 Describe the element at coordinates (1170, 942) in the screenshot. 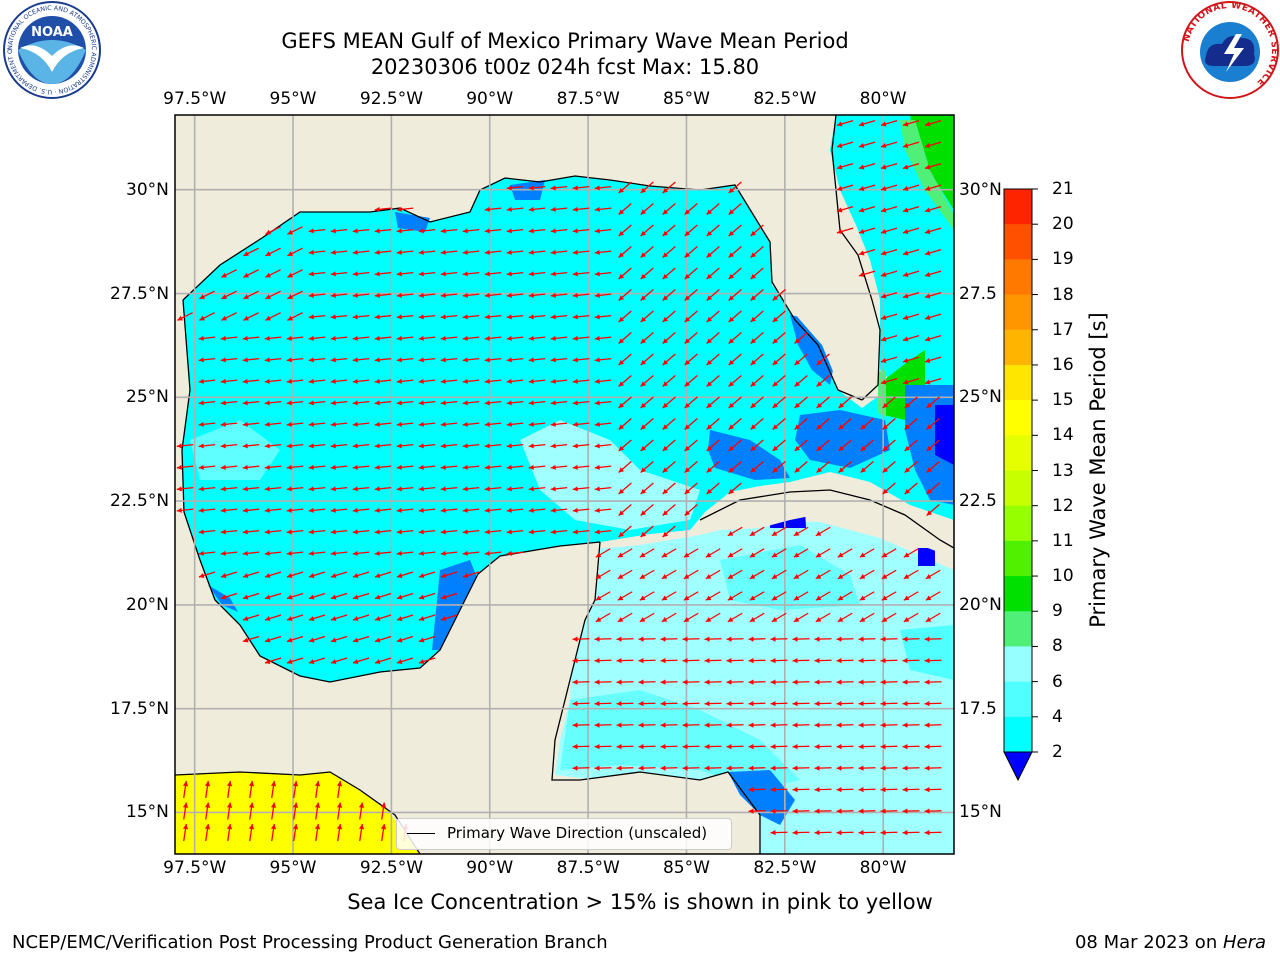

I see `datestamp: 08 Mar 2023 on Hera` at that location.